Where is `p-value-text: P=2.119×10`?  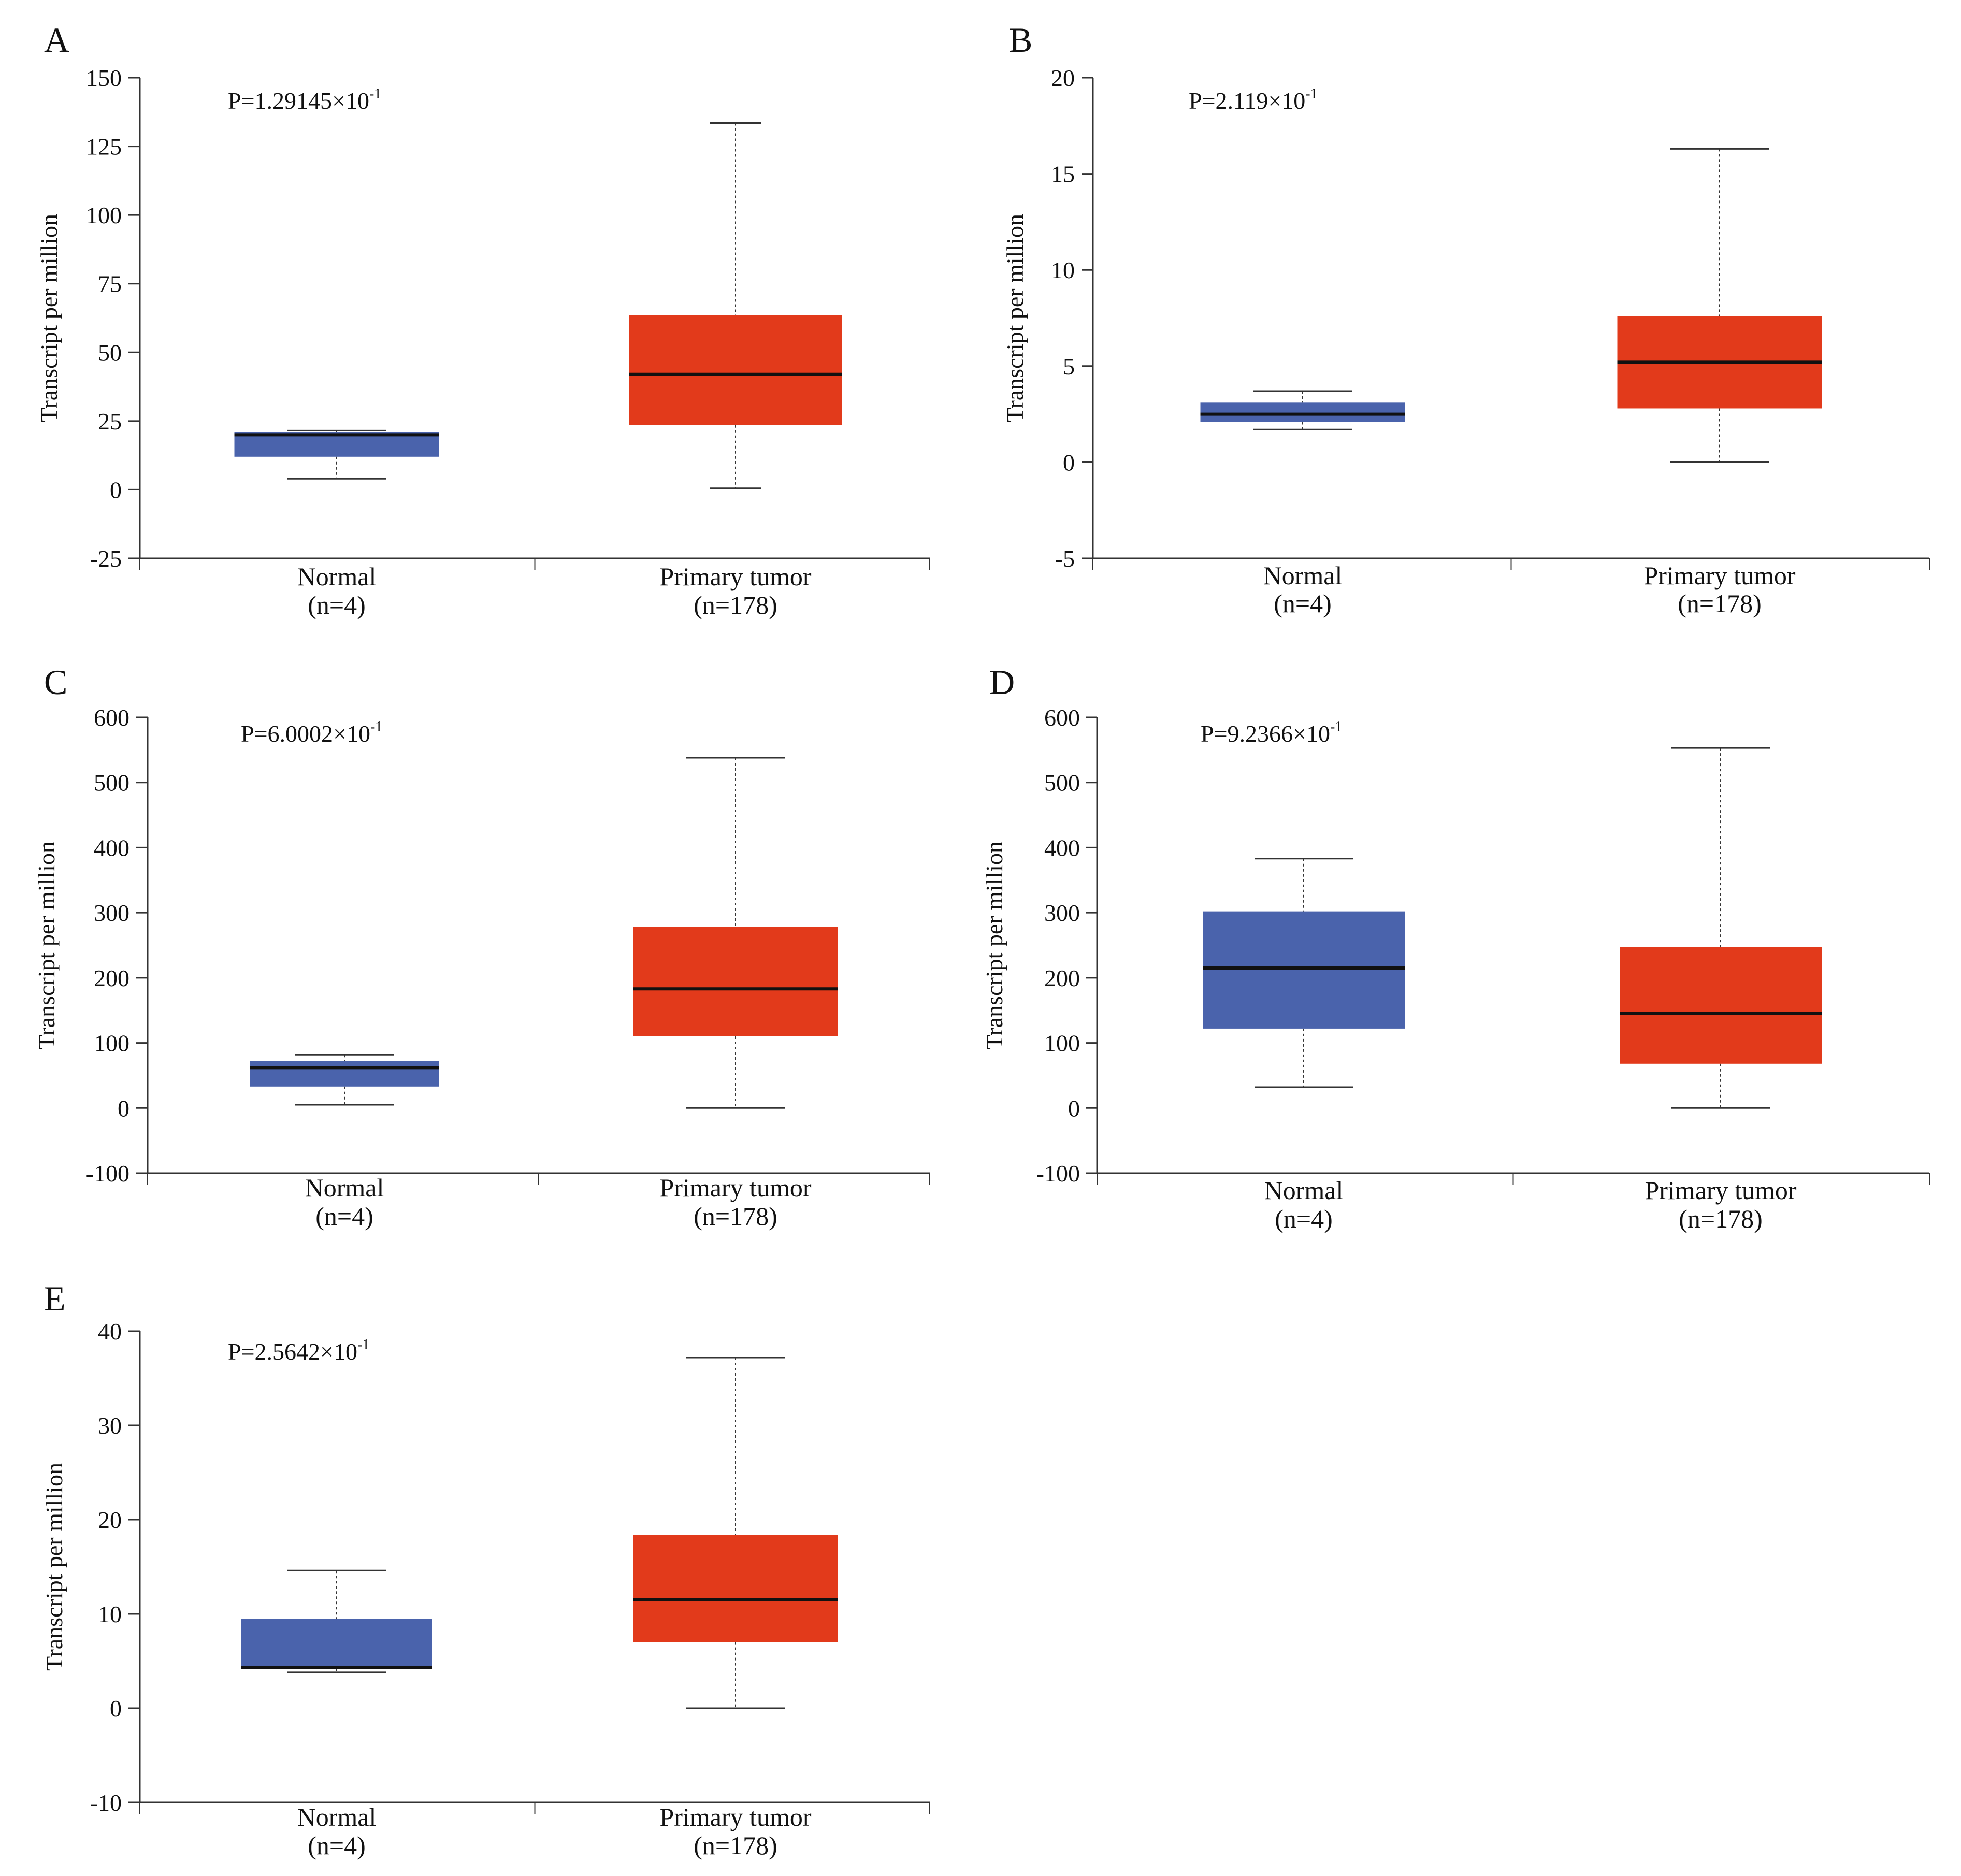 p-value-text: P=2.119×10 is located at coordinates (1247, 101).